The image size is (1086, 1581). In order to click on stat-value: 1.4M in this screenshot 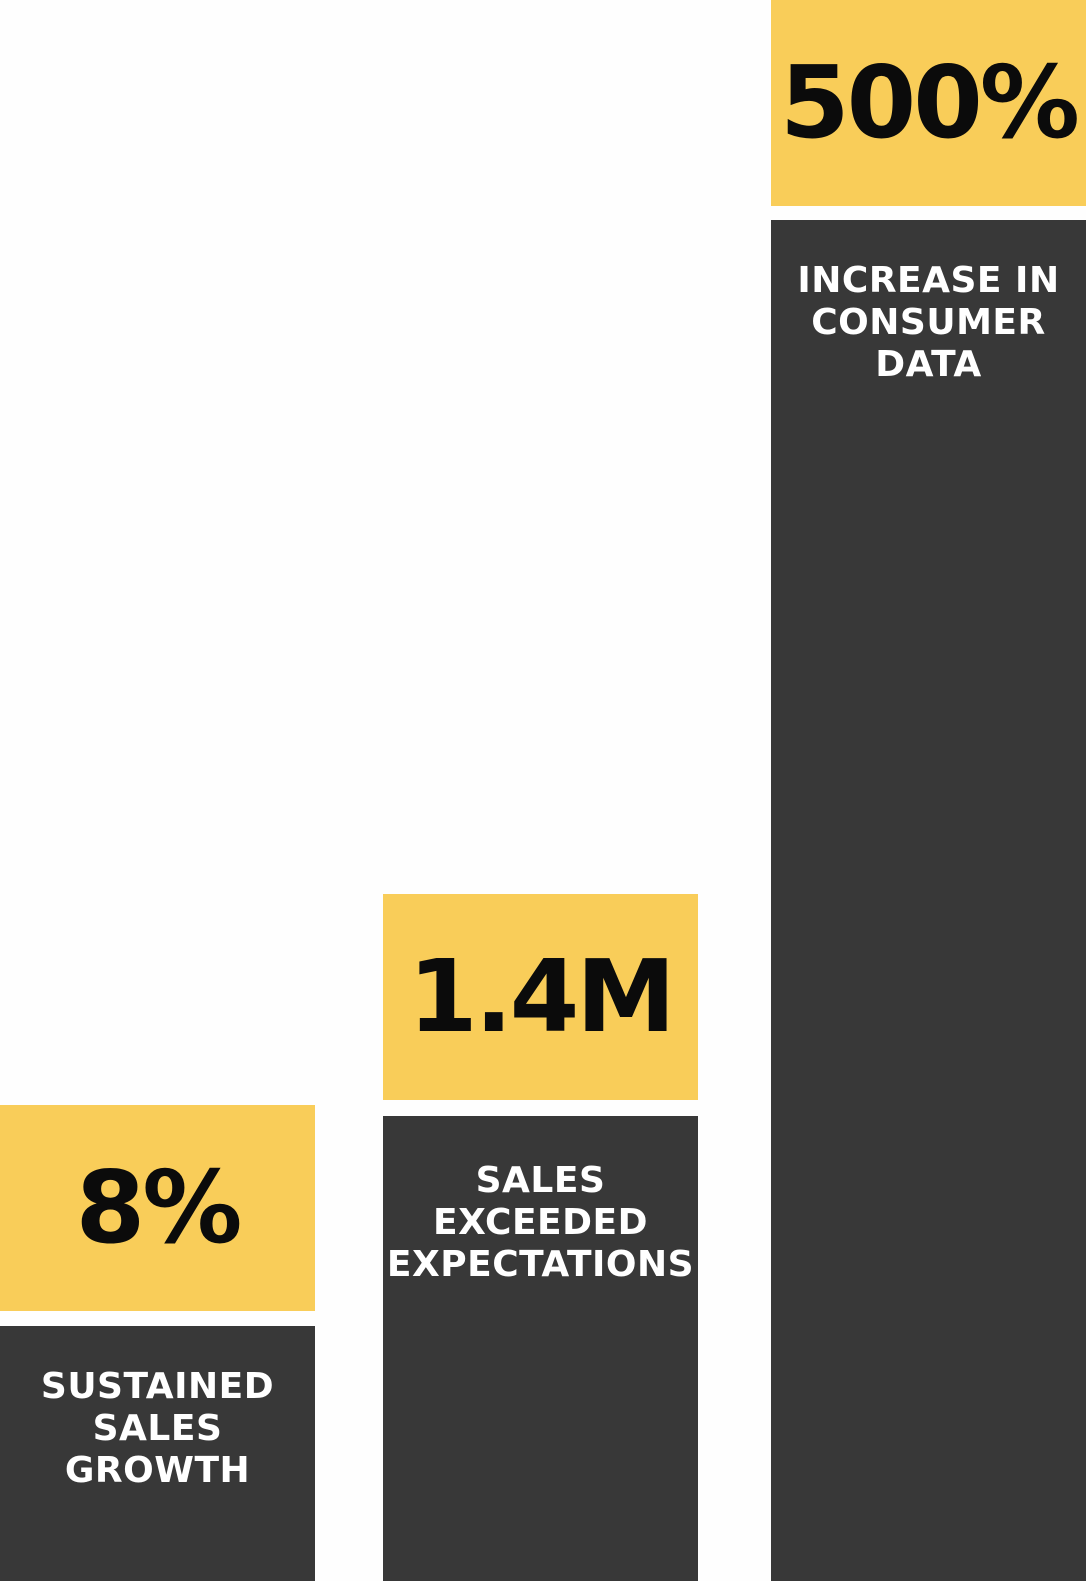, I will do `click(542, 996)`.